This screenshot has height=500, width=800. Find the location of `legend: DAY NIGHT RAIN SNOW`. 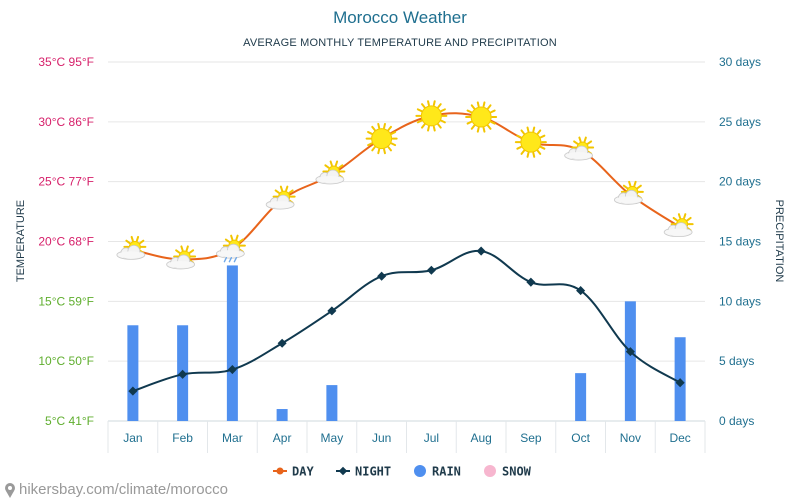

legend: DAY NIGHT RAIN SNOW is located at coordinates (402, 472).